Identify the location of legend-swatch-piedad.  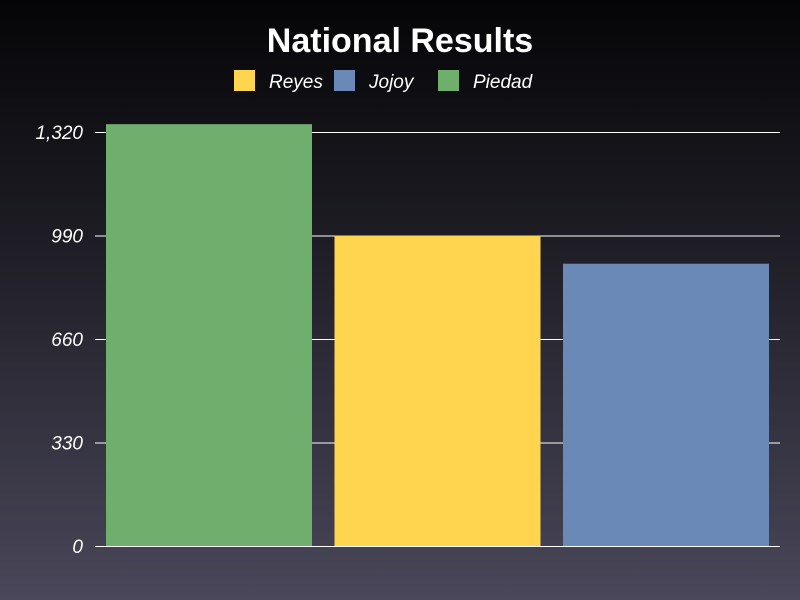
(448, 80).